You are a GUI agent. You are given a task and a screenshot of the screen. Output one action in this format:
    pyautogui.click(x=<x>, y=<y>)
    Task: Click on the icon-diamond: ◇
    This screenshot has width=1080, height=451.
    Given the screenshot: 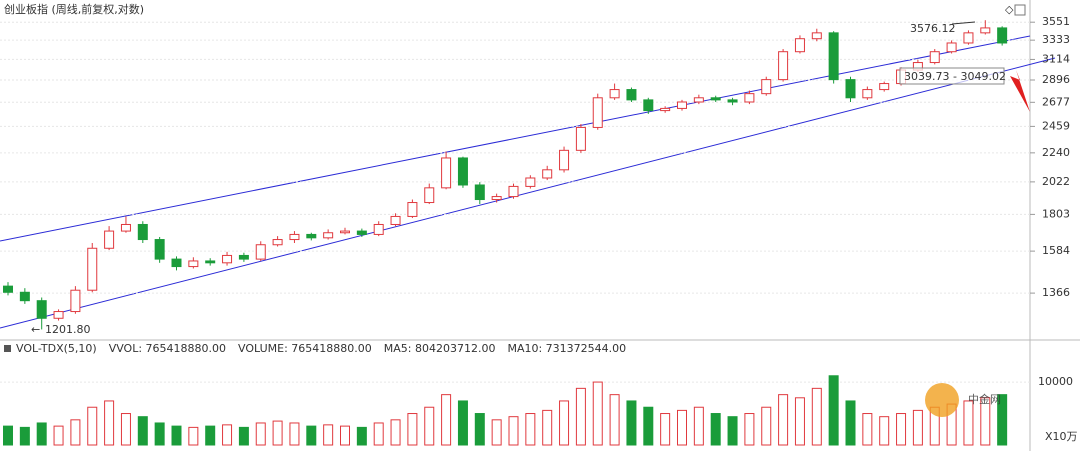 What is the action you would take?
    pyautogui.click(x=1009, y=9)
    